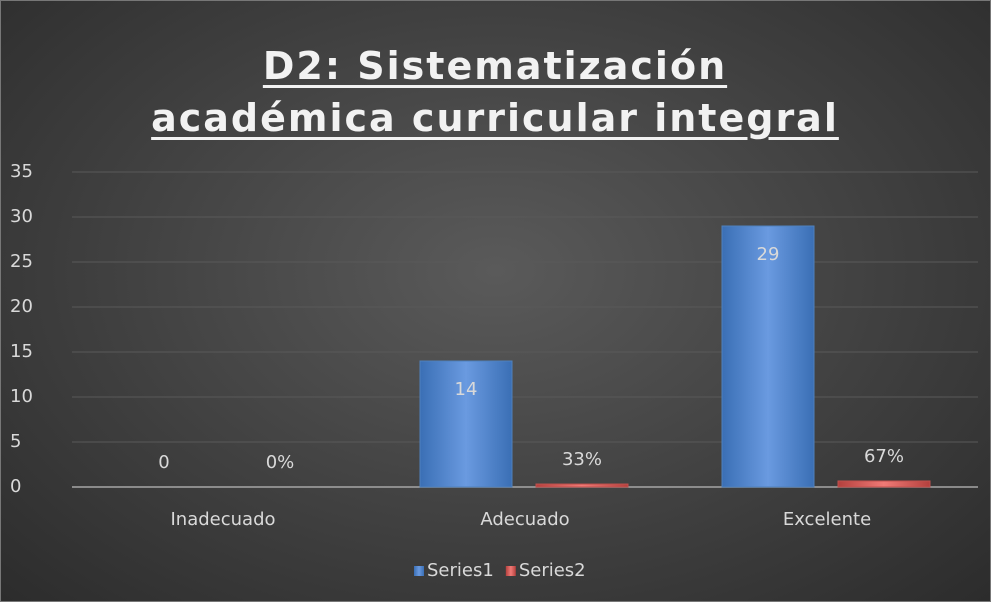 The height and width of the screenshot is (602, 991). Describe the element at coordinates (21, 306) in the screenshot. I see `y-tick-label: 20` at that location.